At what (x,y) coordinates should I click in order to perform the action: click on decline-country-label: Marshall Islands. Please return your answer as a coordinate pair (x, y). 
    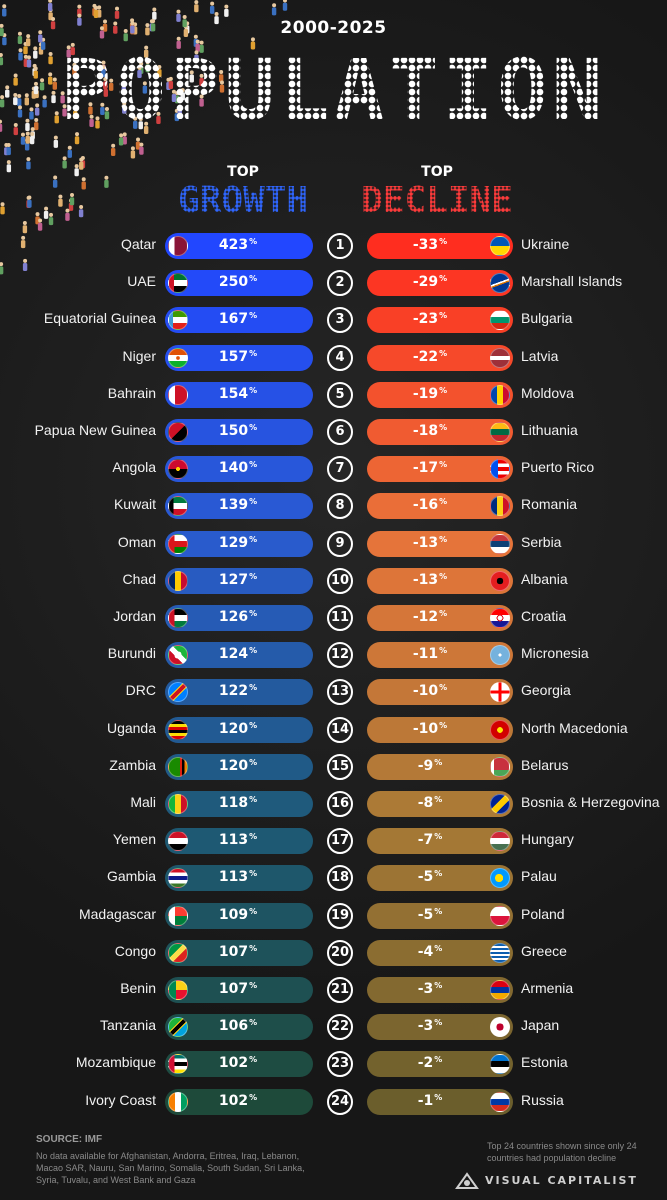
    Looking at the image, I should click on (572, 281).